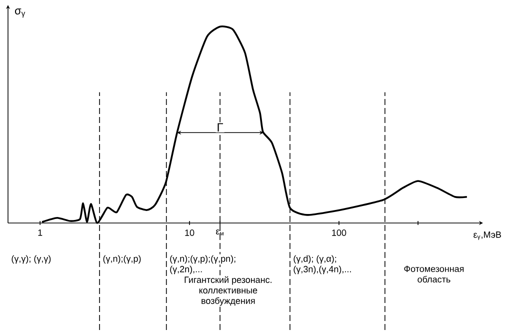 The image size is (508, 332). What do you see at coordinates (203, 259) in the screenshot?
I see `text: (γ,n);(γ,p);(γ,pn);` at bounding box center [203, 259].